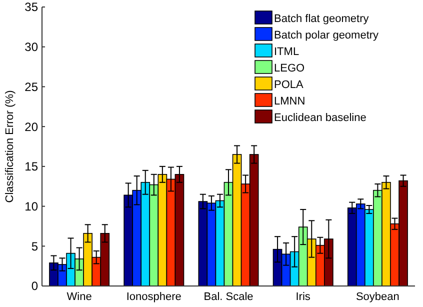 This screenshot has height=307, width=423. I want to click on y-tick-label: 20, so click(31, 127).